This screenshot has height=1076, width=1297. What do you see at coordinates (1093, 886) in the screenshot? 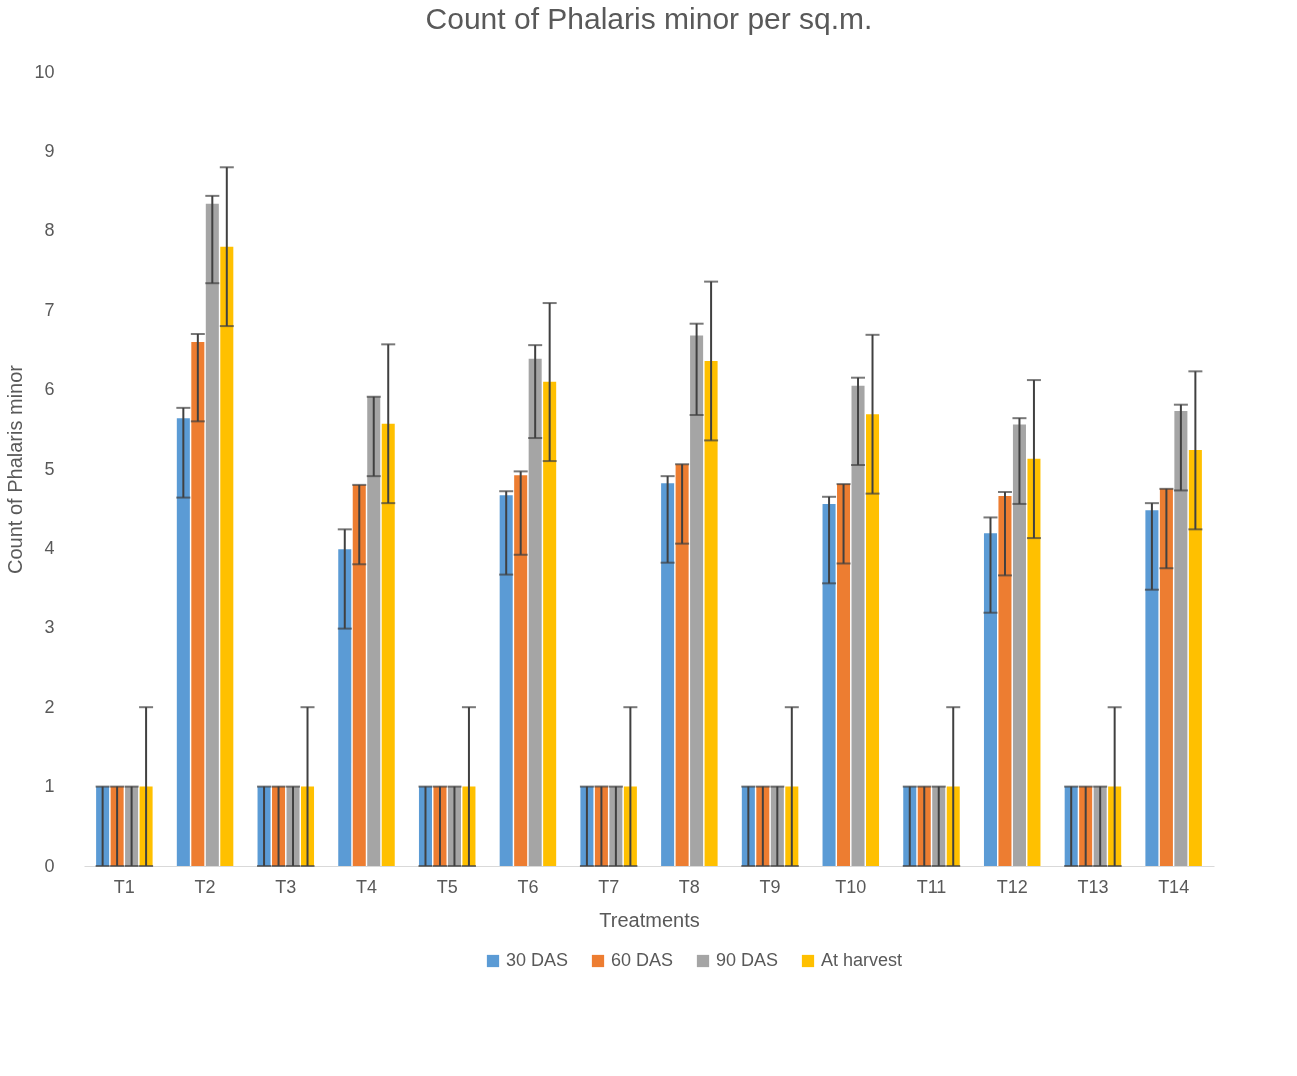
I see `x-tick-label: T13` at bounding box center [1093, 886].